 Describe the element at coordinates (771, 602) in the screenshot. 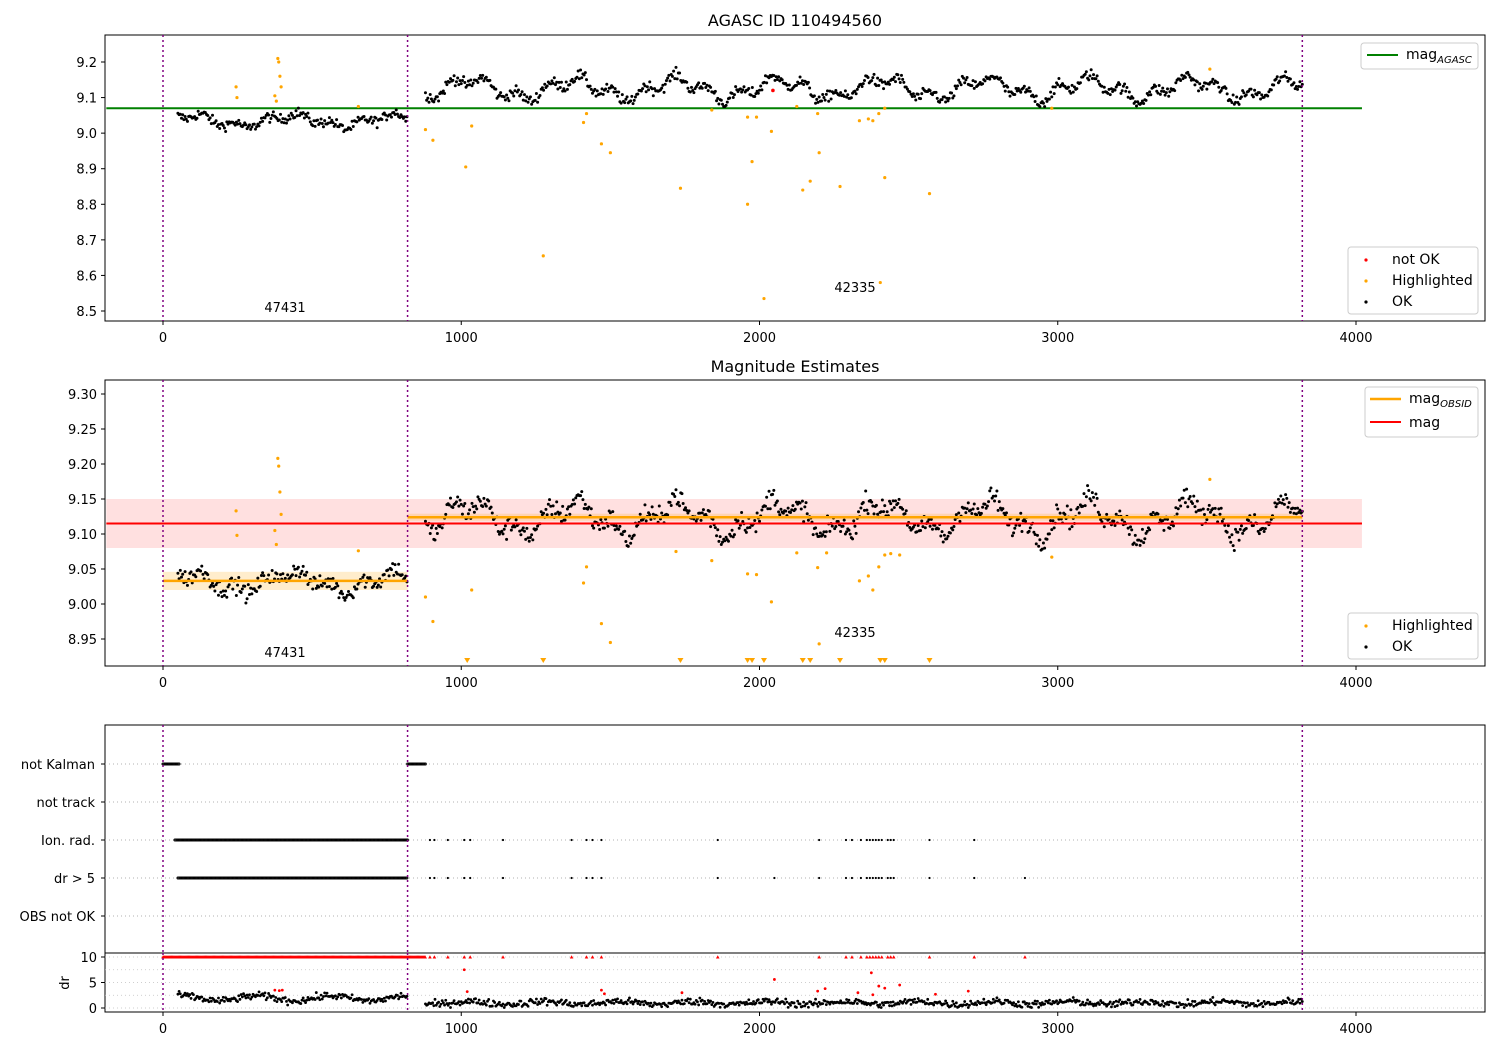

I see `panel2-highlighted-point` at that location.